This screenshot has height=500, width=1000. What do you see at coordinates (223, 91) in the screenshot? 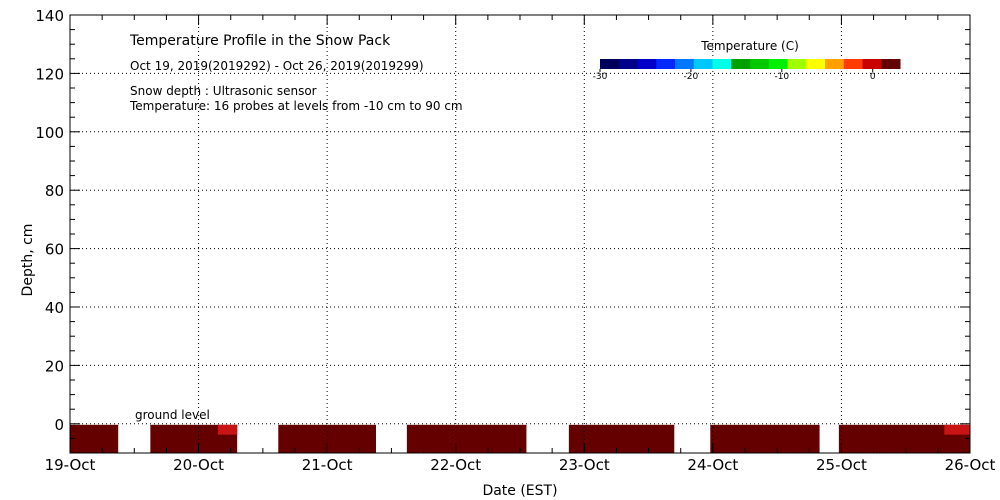
I see `note-snow-depth: Snow depth : Ultrasonic sensor` at bounding box center [223, 91].